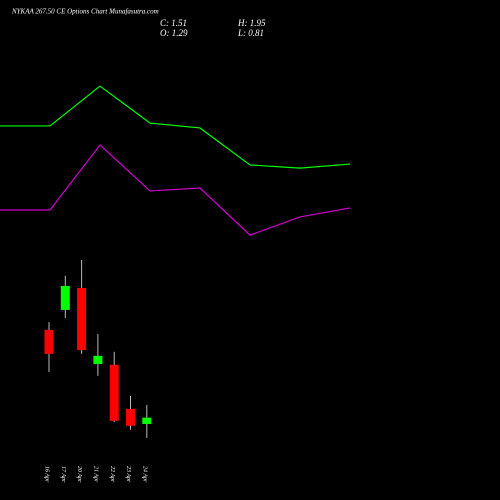  What do you see at coordinates (112, 474) in the screenshot?
I see `x-tick-label: 22 Apr` at bounding box center [112, 474].